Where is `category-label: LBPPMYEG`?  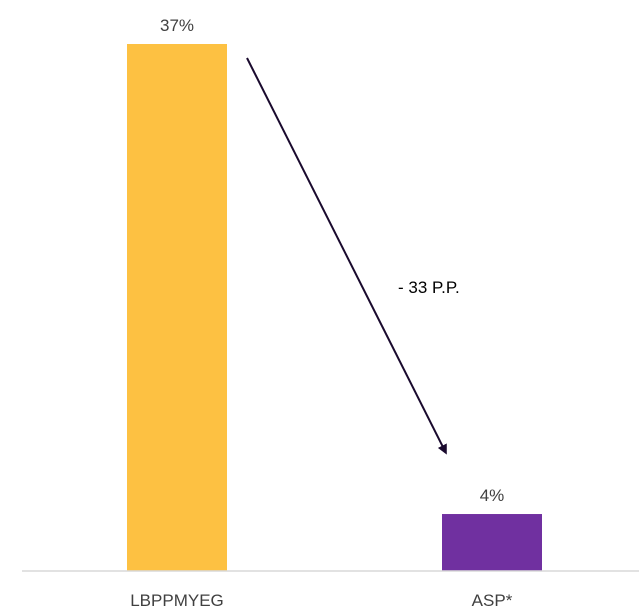 category-label: LBPPMYEG is located at coordinates (177, 600).